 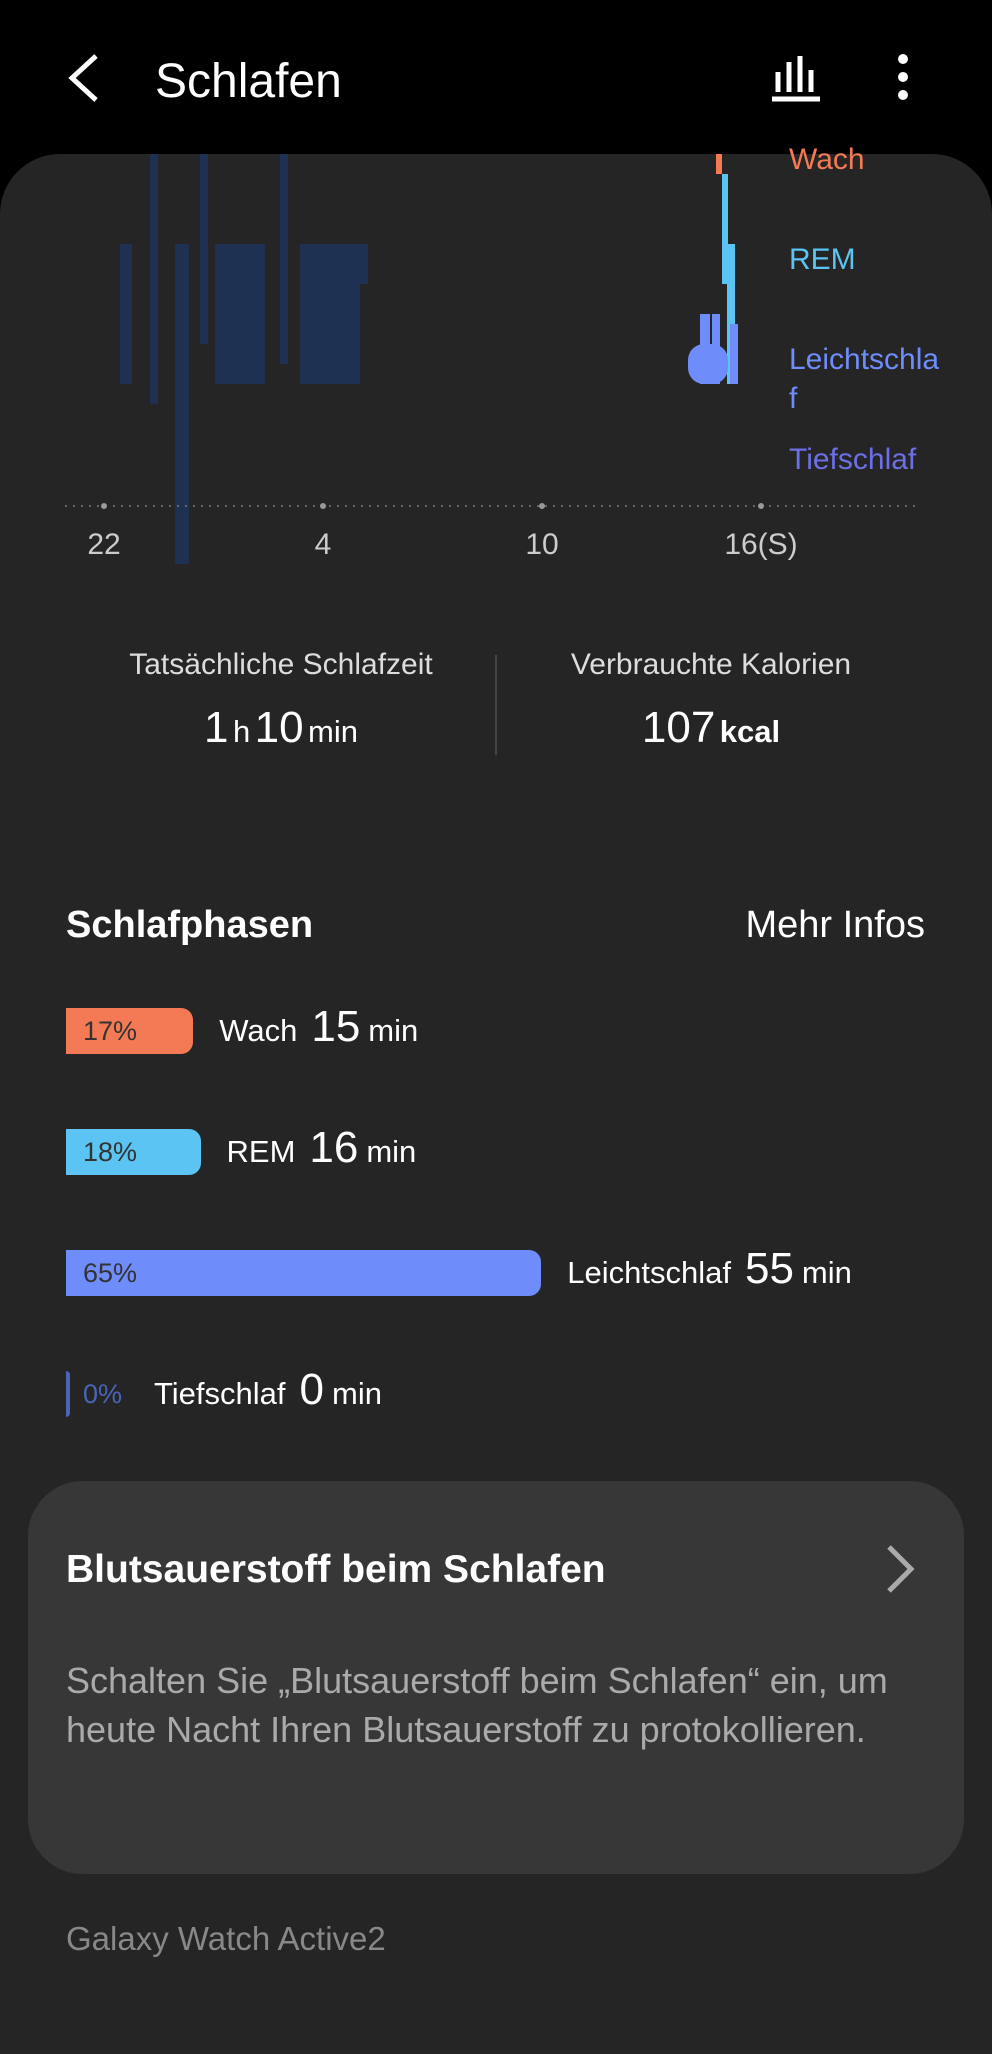 I want to click on x-tick-label: 10, so click(x=541, y=544).